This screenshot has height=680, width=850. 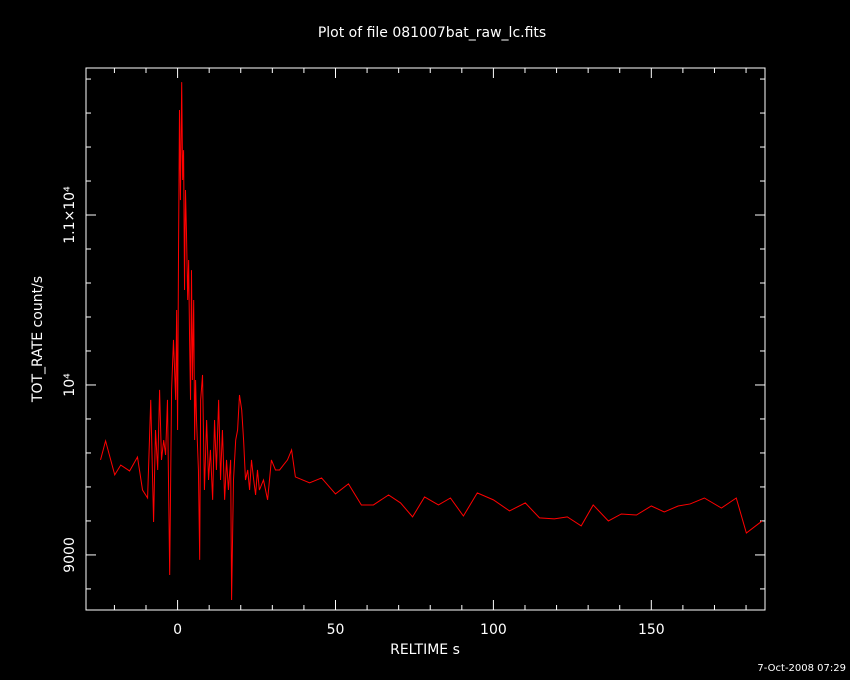 What do you see at coordinates (425, 650) in the screenshot?
I see `x-axis-label: RELTIME s` at bounding box center [425, 650].